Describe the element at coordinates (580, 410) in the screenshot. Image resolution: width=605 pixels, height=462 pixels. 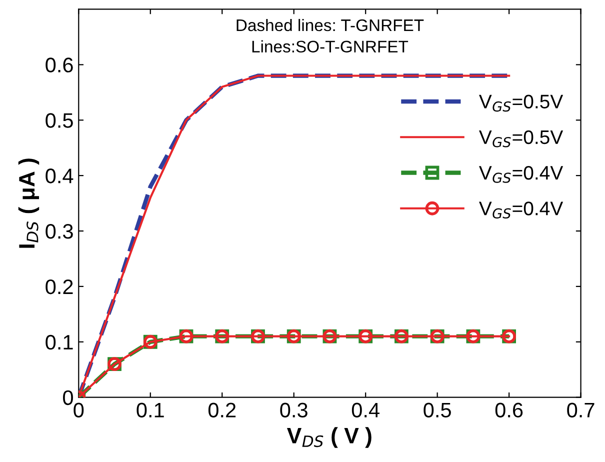
I see `x-tick-label: 0.7` at that location.